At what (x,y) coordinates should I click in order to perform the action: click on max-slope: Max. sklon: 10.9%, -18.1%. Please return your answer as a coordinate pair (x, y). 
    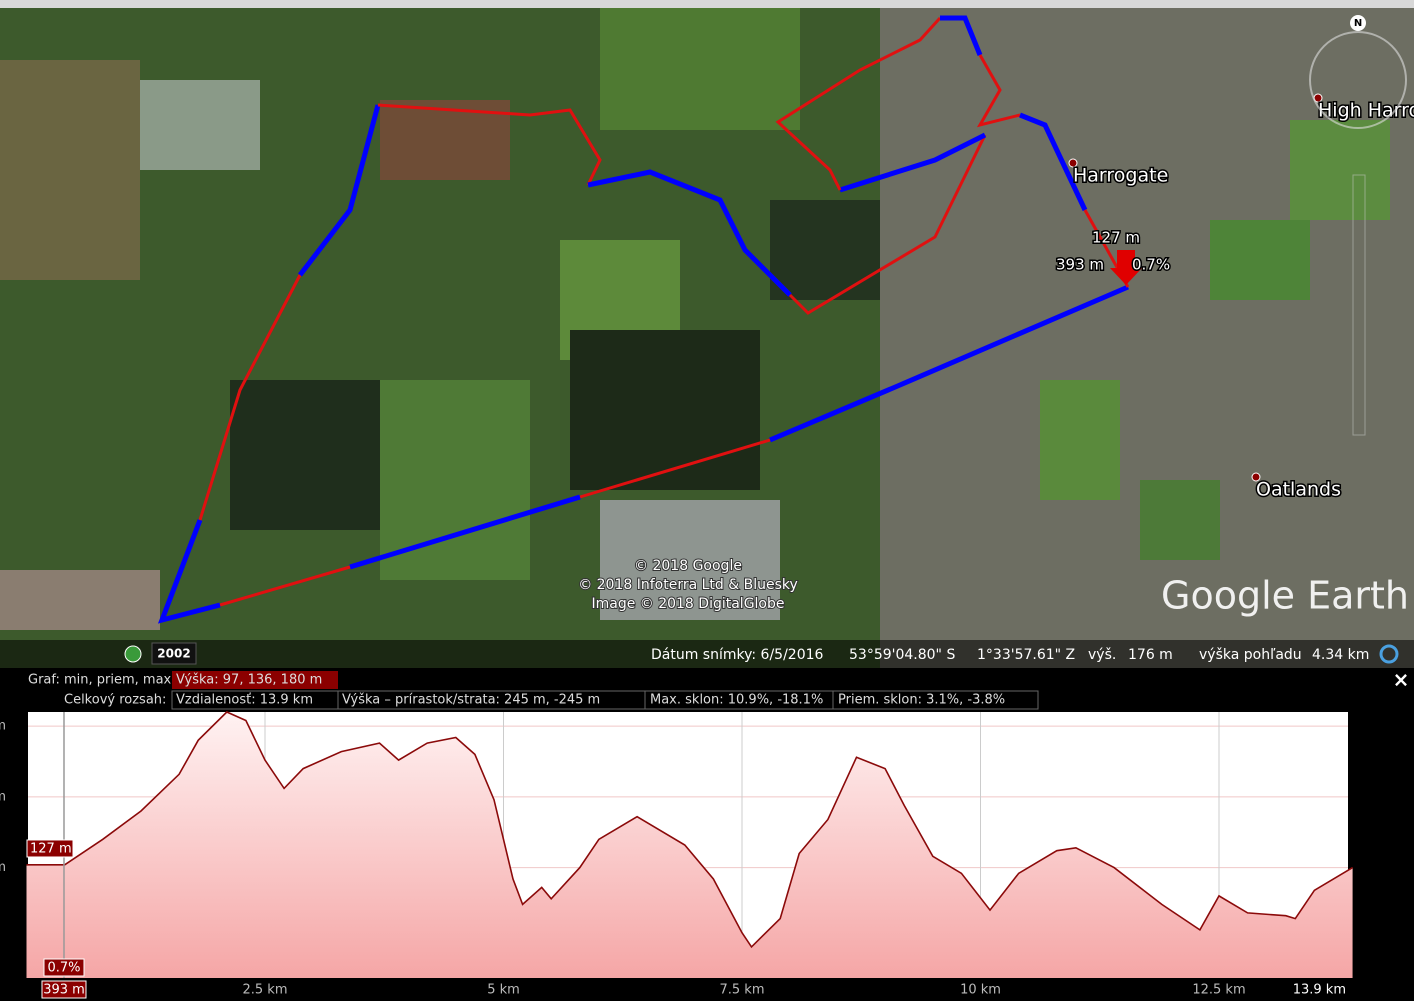
    Looking at the image, I should click on (736, 700).